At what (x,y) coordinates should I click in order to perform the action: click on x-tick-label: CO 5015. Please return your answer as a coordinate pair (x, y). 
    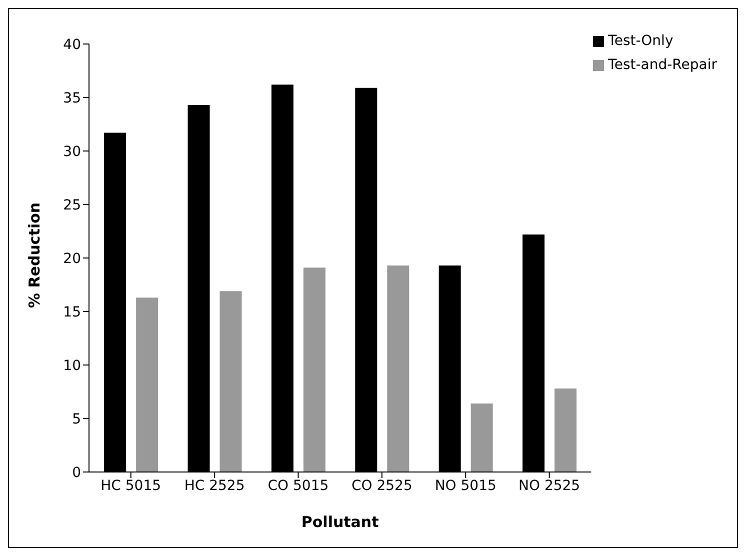
    Looking at the image, I should click on (298, 486).